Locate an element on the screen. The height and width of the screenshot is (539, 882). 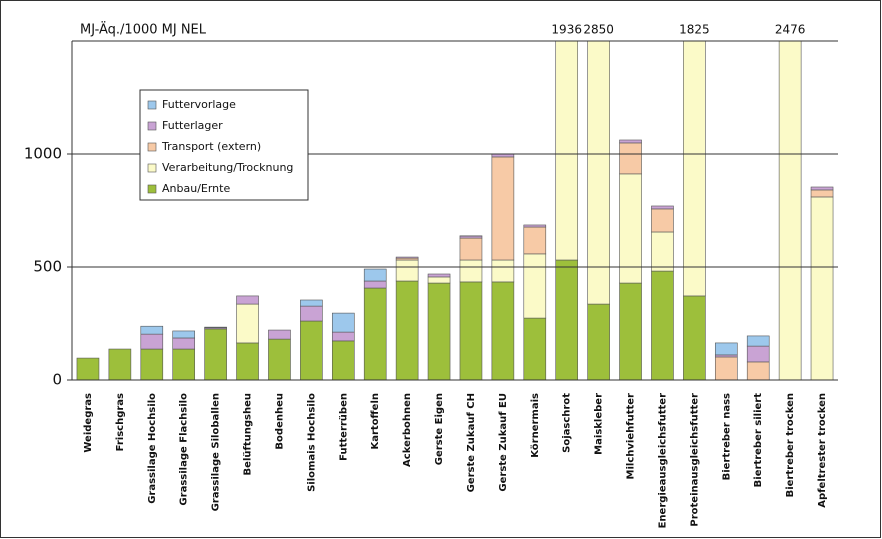
y-tick-label: 0 is located at coordinates (57, 380).